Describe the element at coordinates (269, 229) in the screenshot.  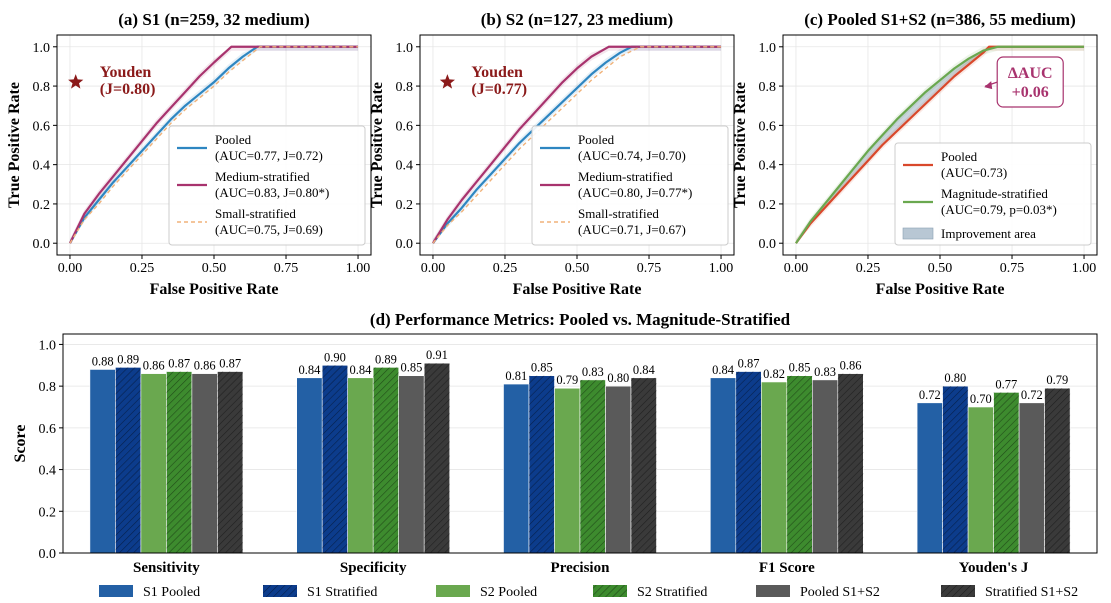
I see `legend-detail: (AUC=0.75, J=0.69)` at that location.